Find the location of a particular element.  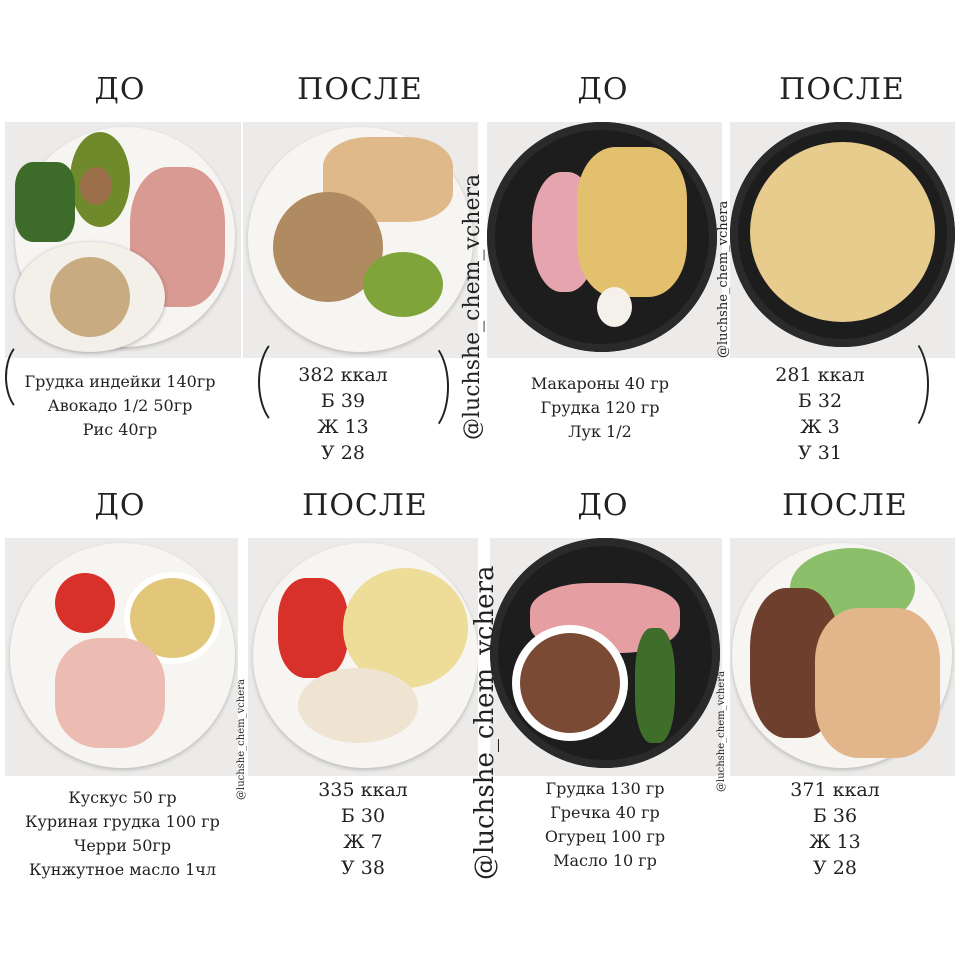

couscous-after-photo is located at coordinates (363, 657).